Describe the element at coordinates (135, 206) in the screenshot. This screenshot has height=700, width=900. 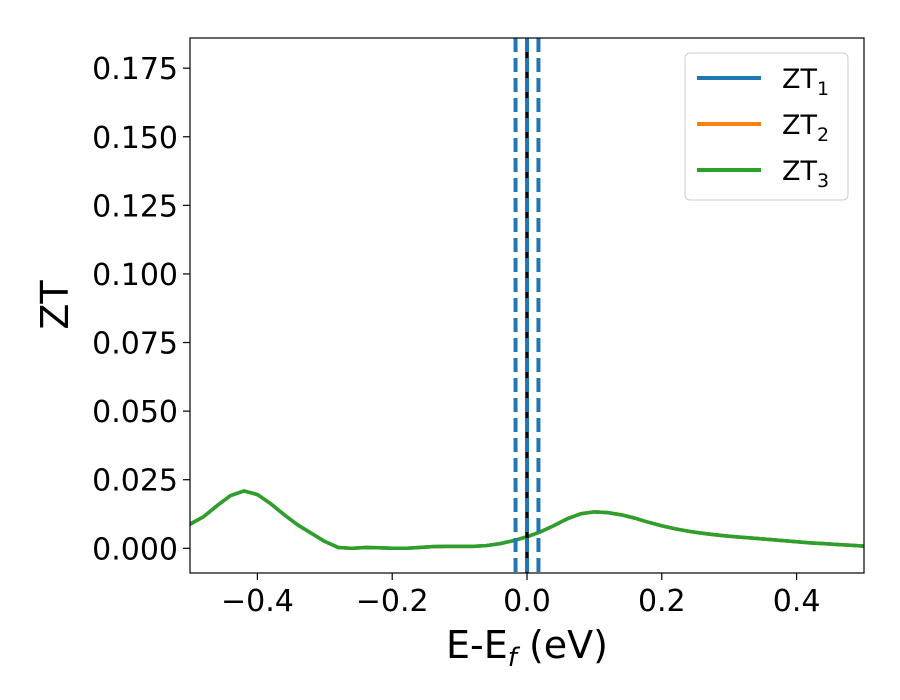
I see `y-tick-label: 0.125` at that location.